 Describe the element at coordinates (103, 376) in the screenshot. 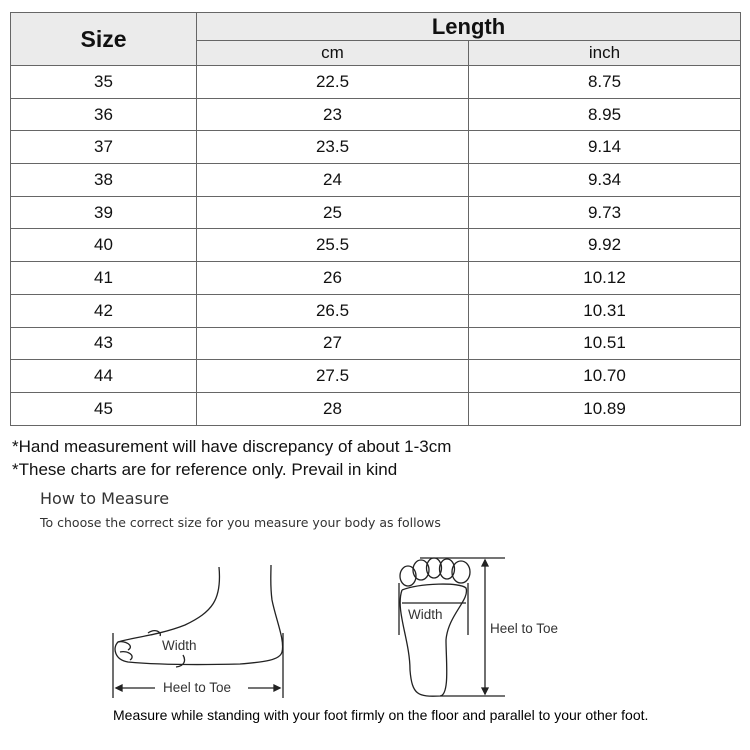

I see `size-cell: 44` at that location.